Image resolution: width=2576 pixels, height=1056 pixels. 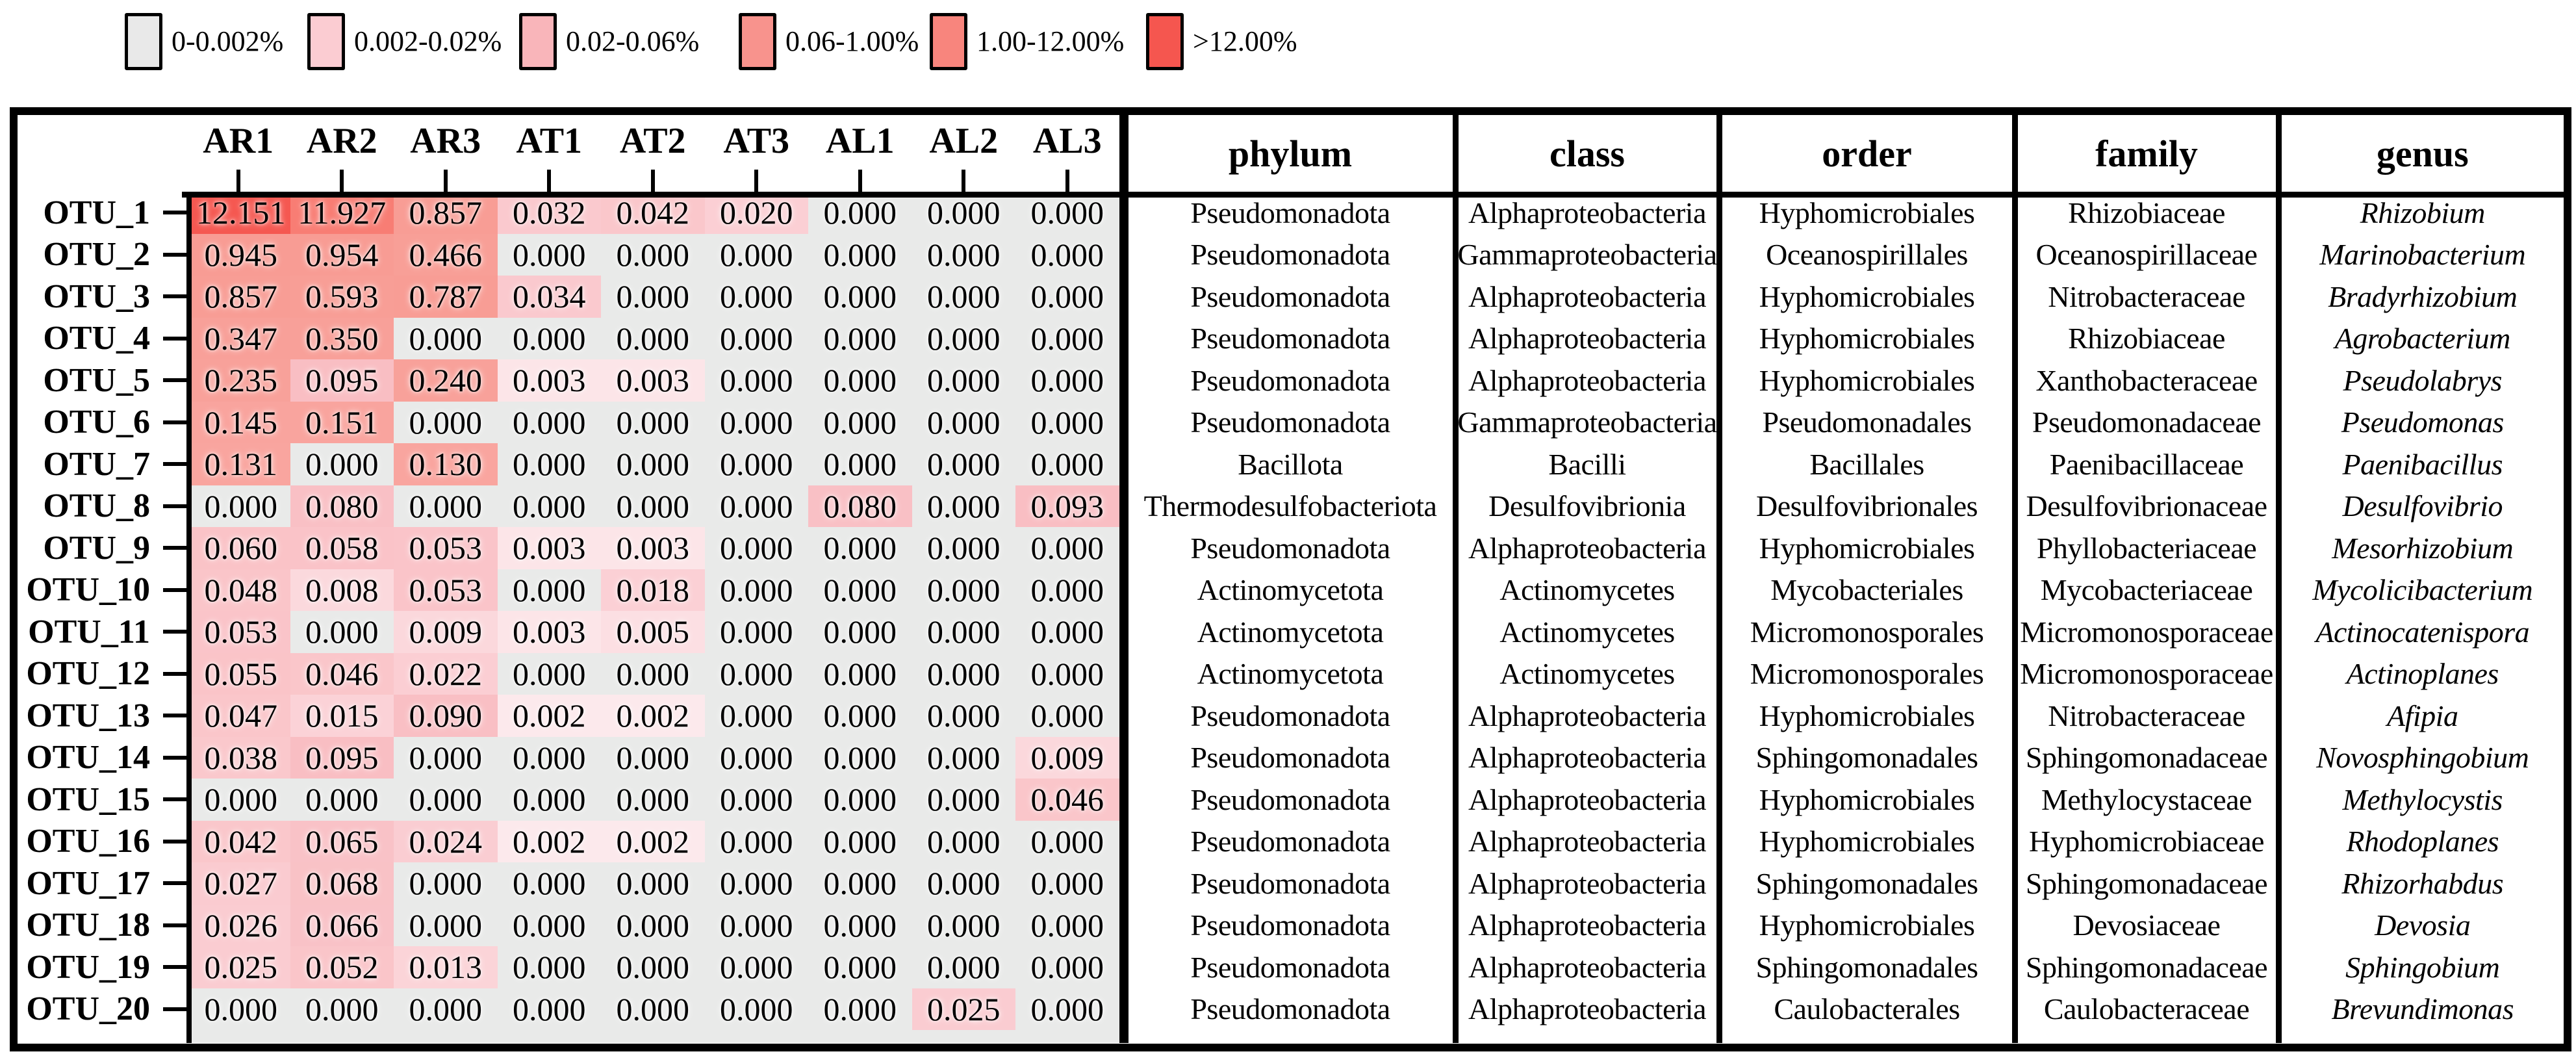 What do you see at coordinates (2419, 153) in the screenshot?
I see `taxonomy-column-header-genus: genus` at bounding box center [2419, 153].